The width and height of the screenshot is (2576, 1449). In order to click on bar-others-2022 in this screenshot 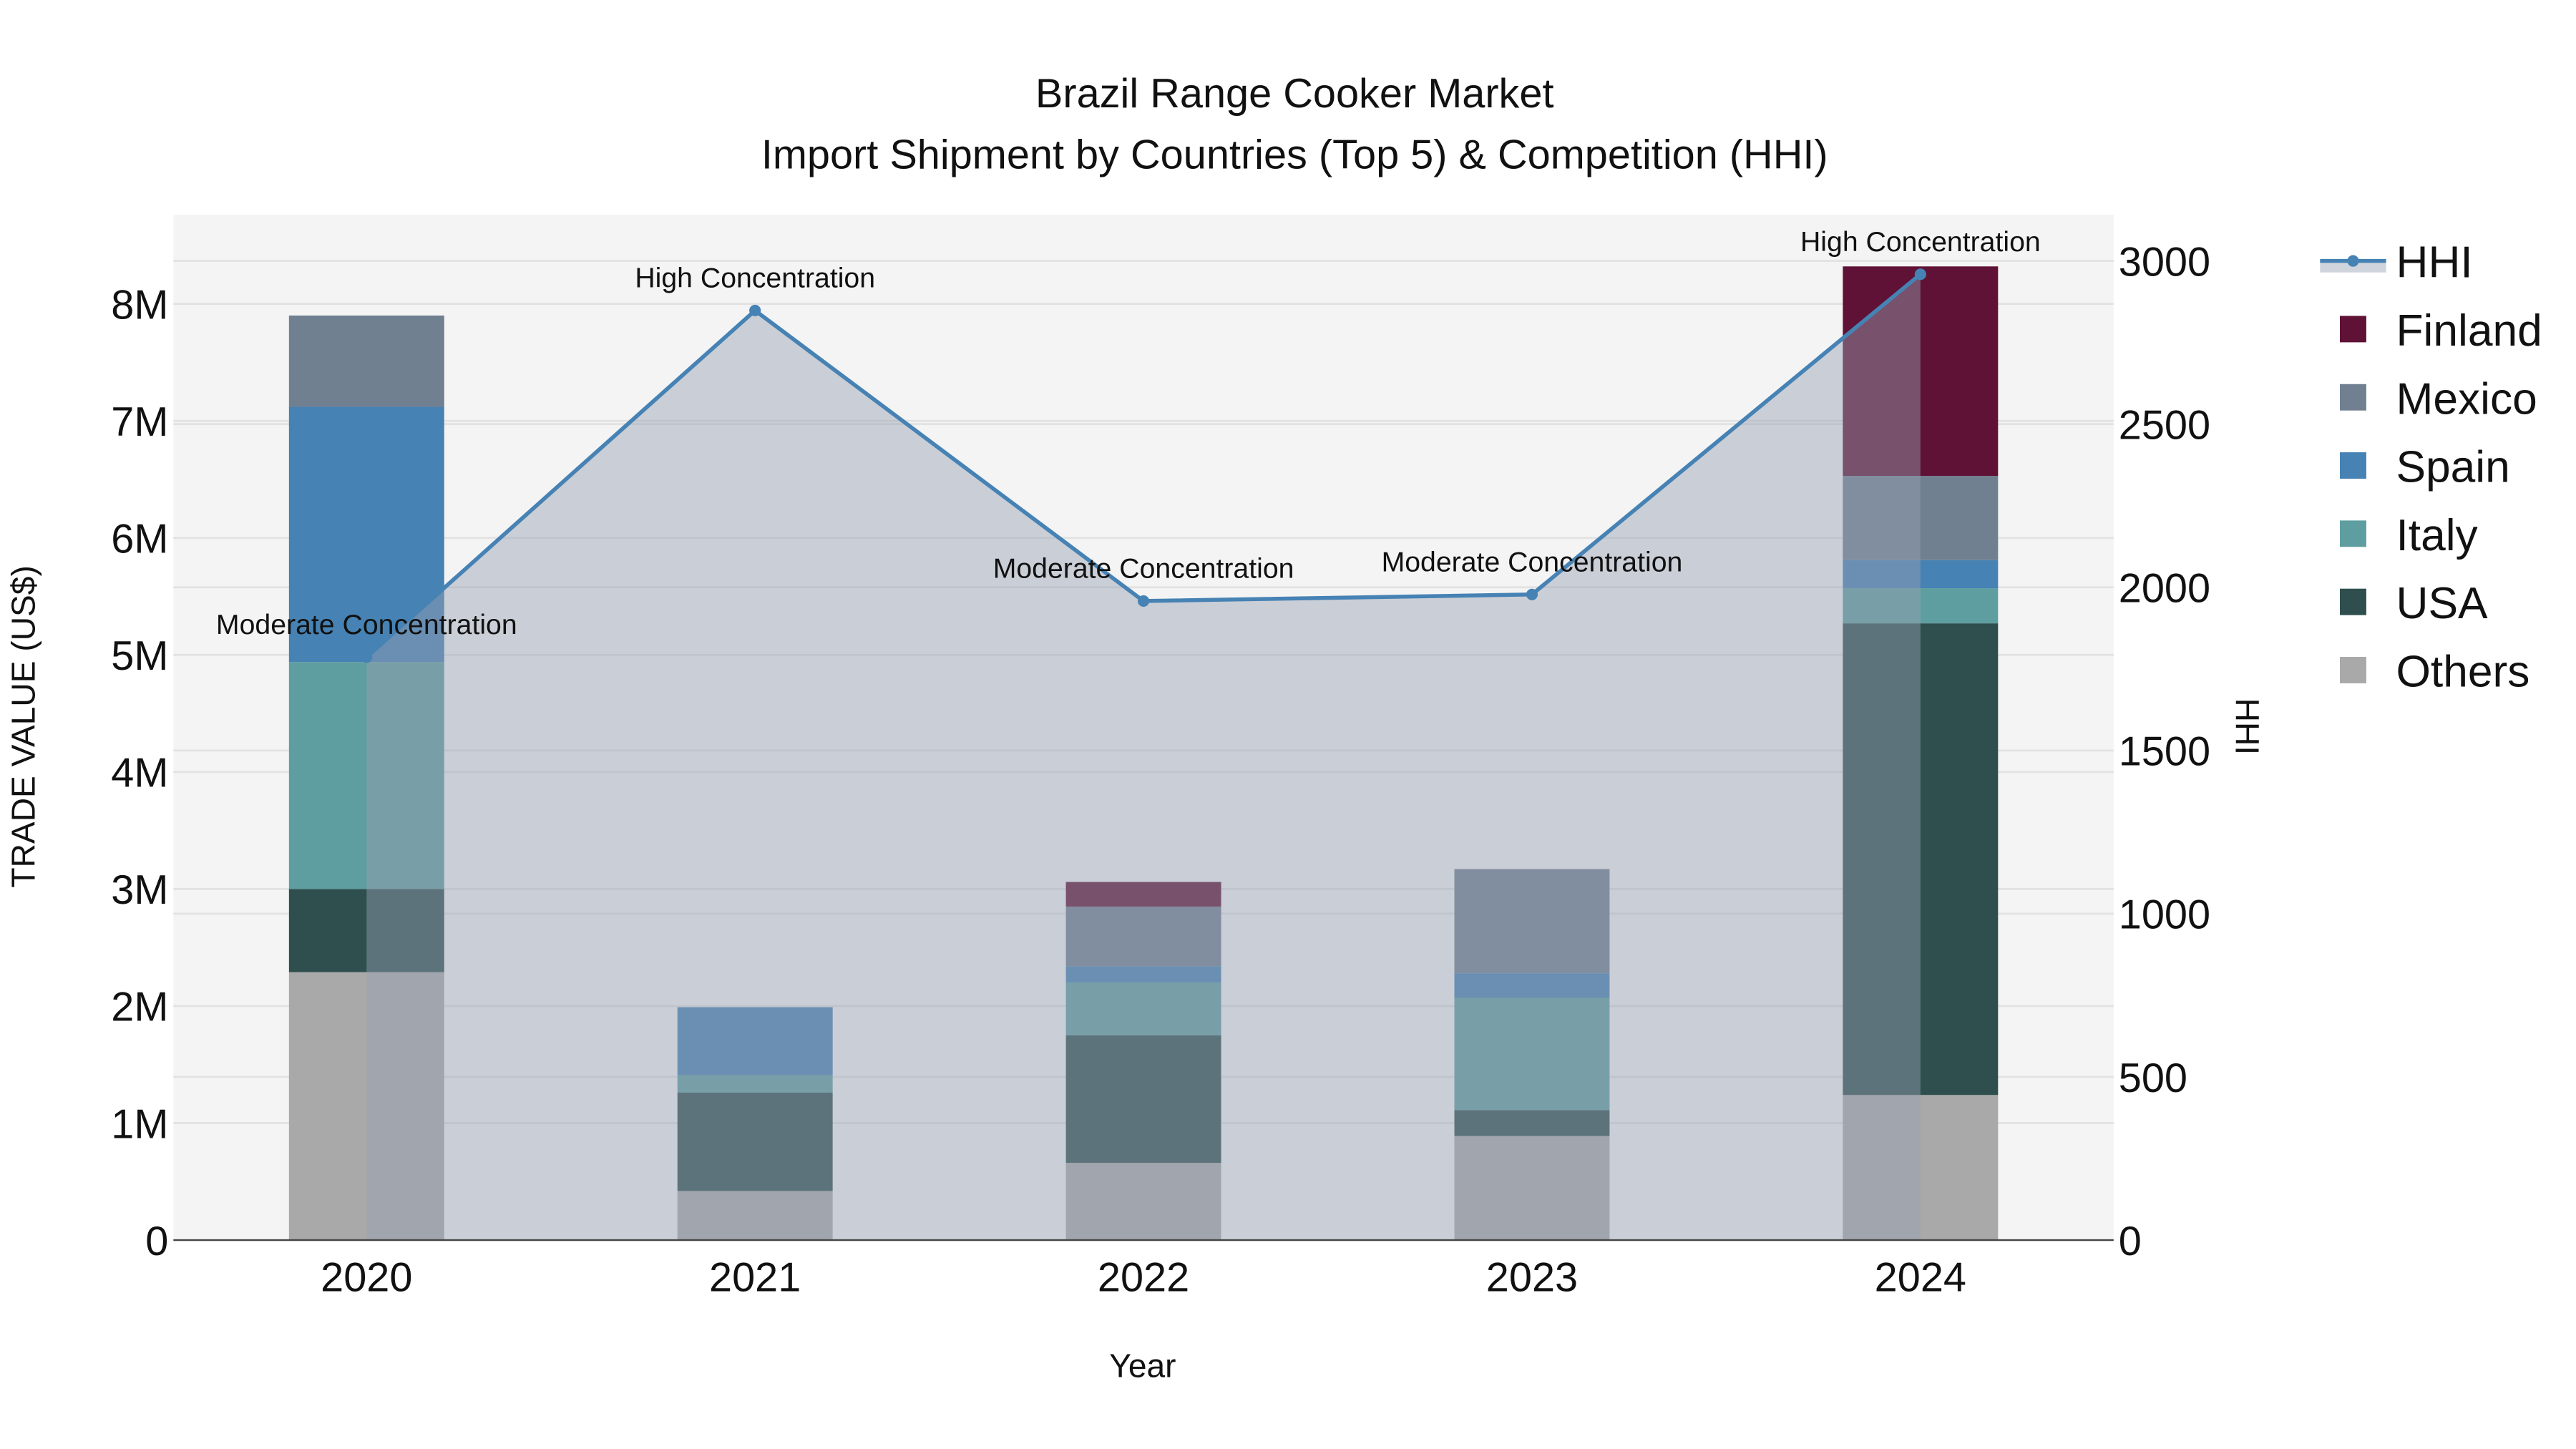, I will do `click(1143, 1202)`.